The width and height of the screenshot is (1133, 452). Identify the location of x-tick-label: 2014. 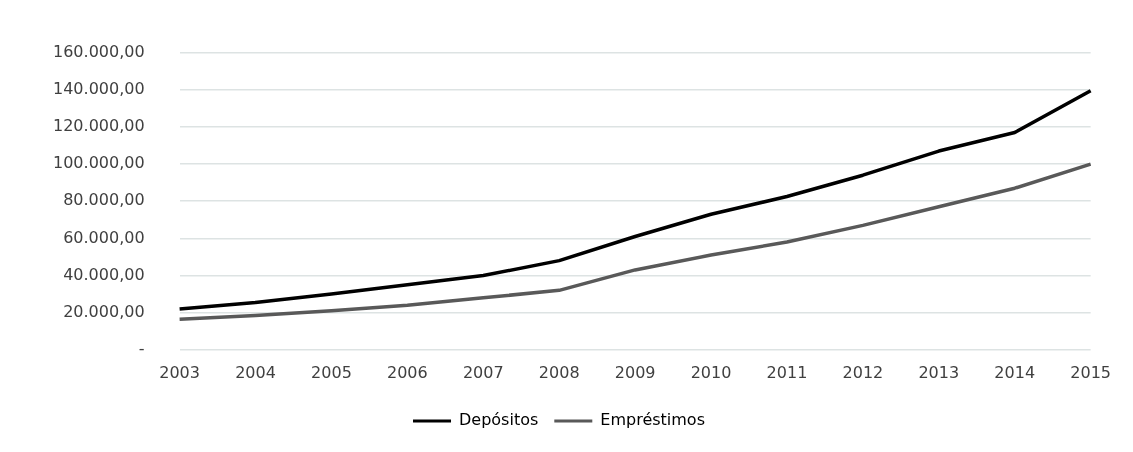
(1015, 372).